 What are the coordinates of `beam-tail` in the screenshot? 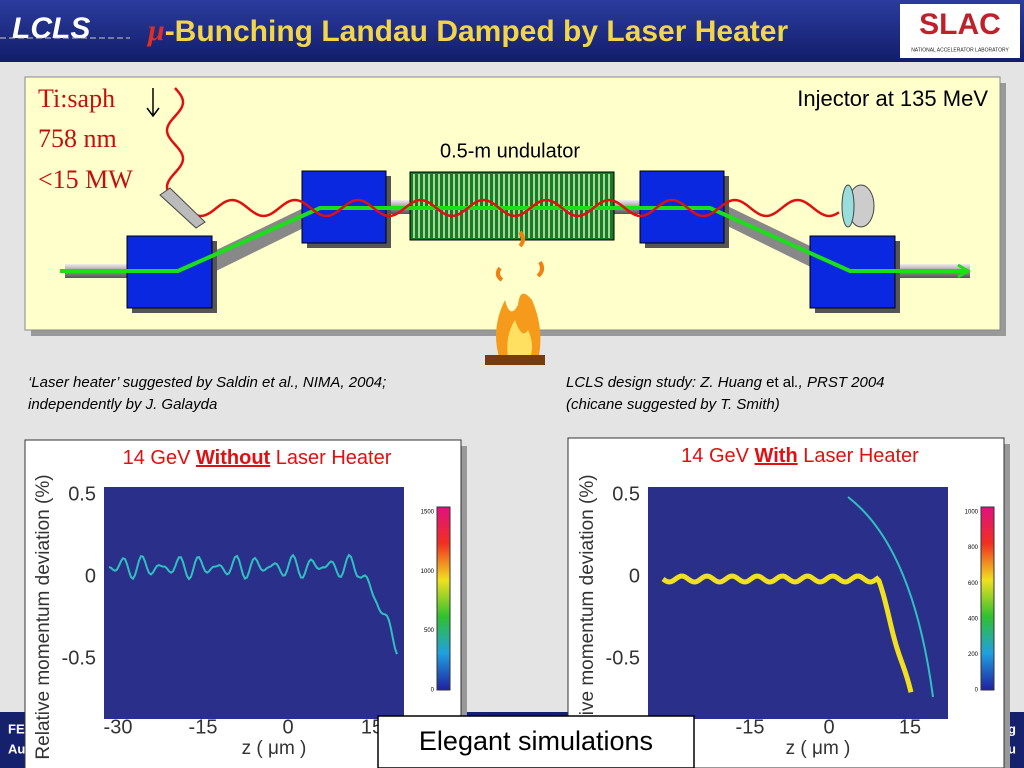 It's located at (890, 597).